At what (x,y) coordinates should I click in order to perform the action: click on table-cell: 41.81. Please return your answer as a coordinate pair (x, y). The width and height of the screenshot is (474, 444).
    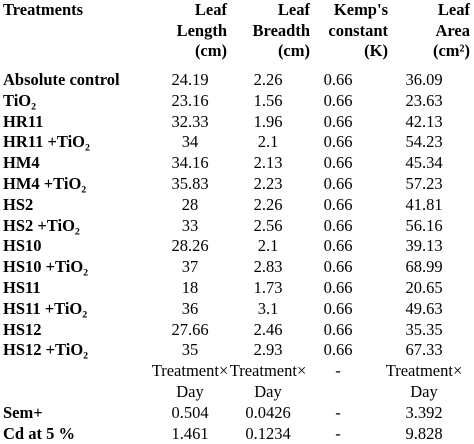
    Looking at the image, I should click on (424, 204).